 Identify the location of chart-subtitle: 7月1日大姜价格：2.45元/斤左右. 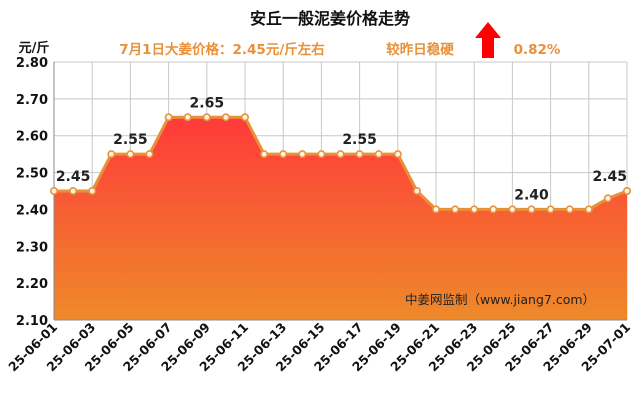
(222, 49).